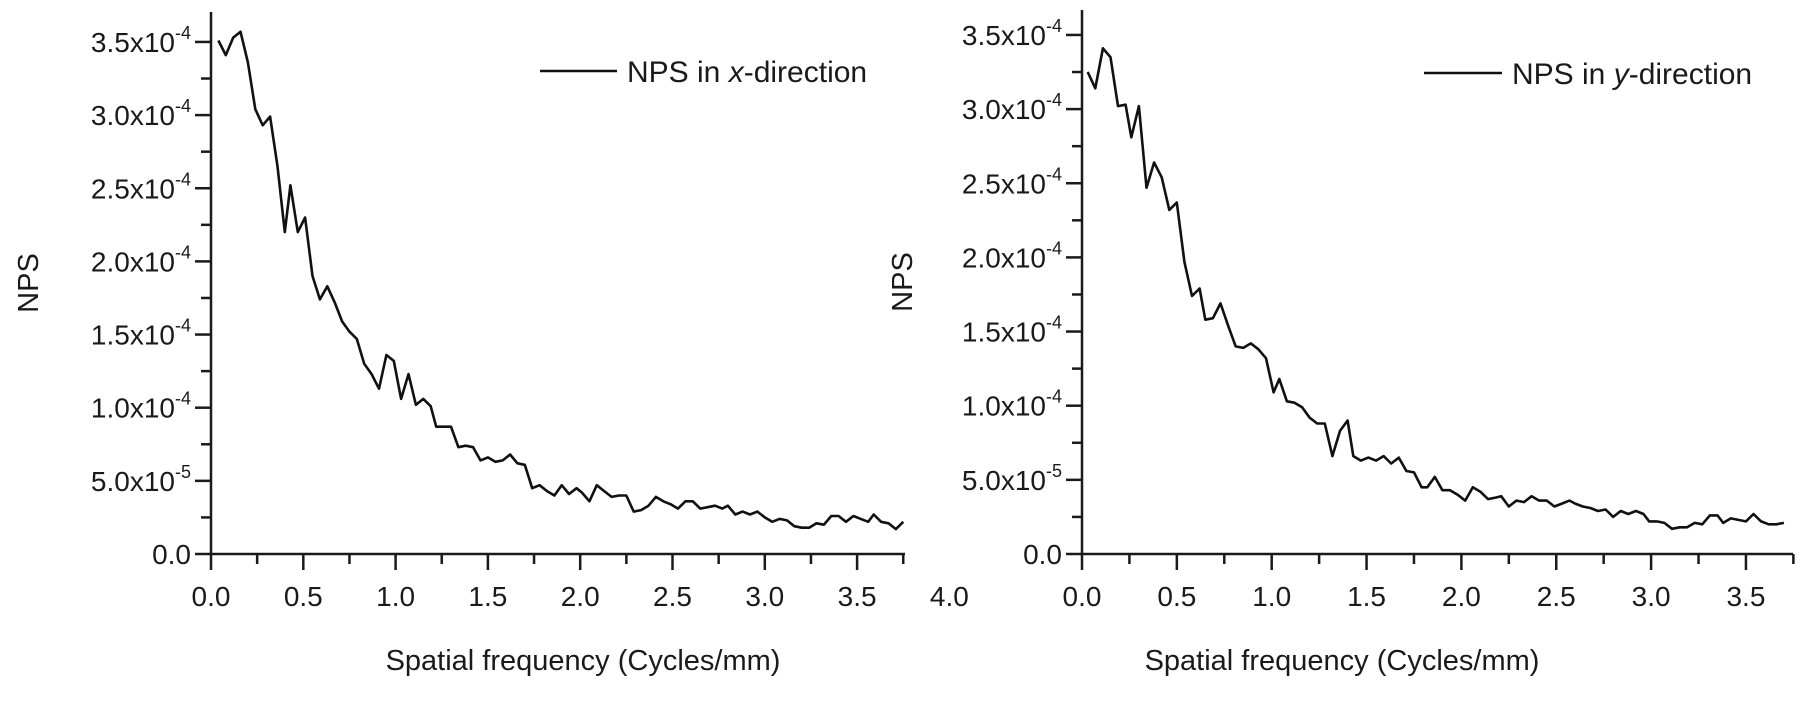 This screenshot has width=1812, height=705. Describe the element at coordinates (1632, 74) in the screenshot. I see `legend-label: NPS in y-direction` at that location.